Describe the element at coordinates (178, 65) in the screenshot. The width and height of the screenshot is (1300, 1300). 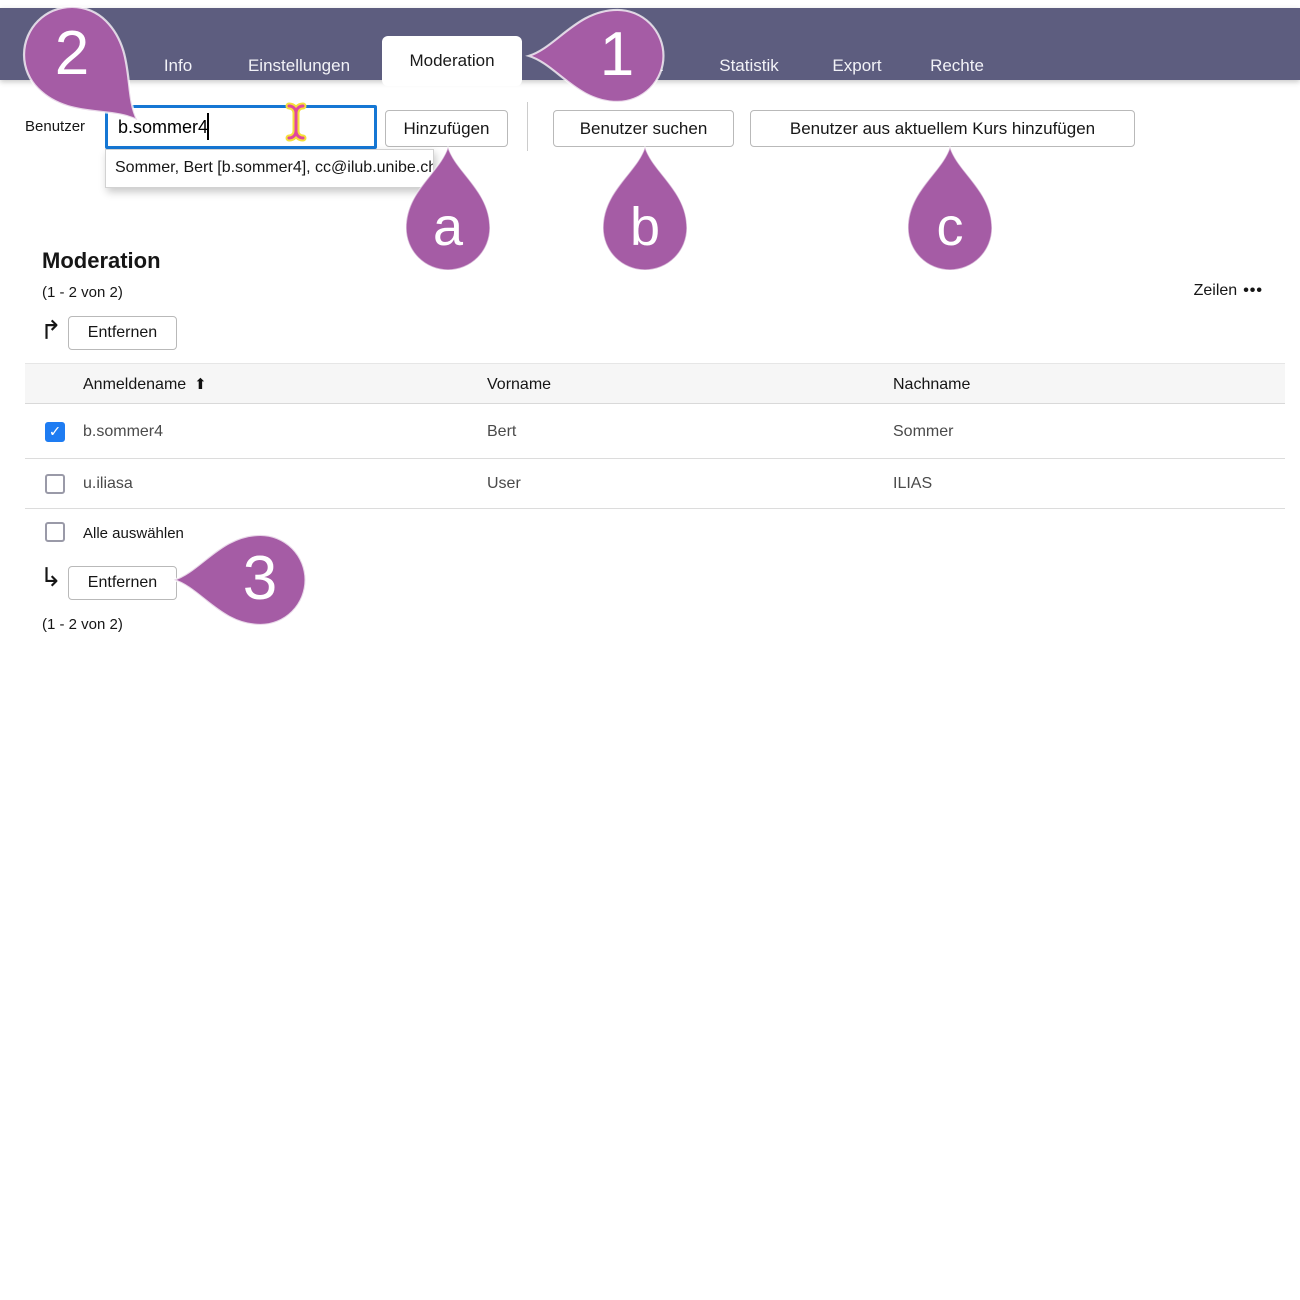
I see `tab-info: Info` at that location.